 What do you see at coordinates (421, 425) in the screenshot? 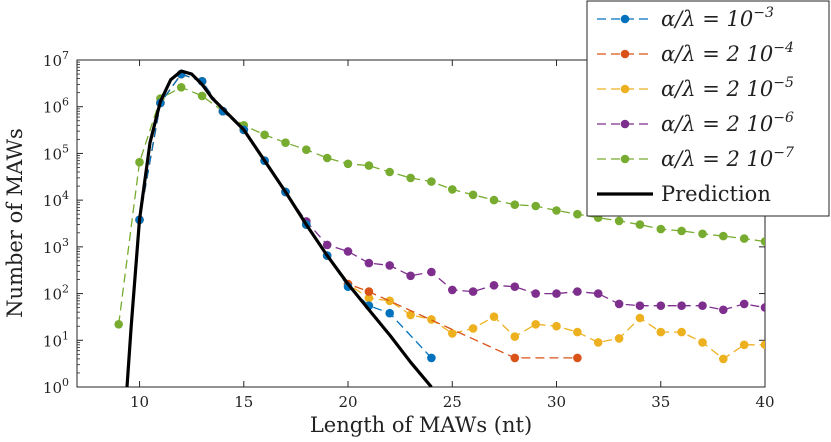
I see `x-axis-label: Length of MAWs (nt)` at bounding box center [421, 425].